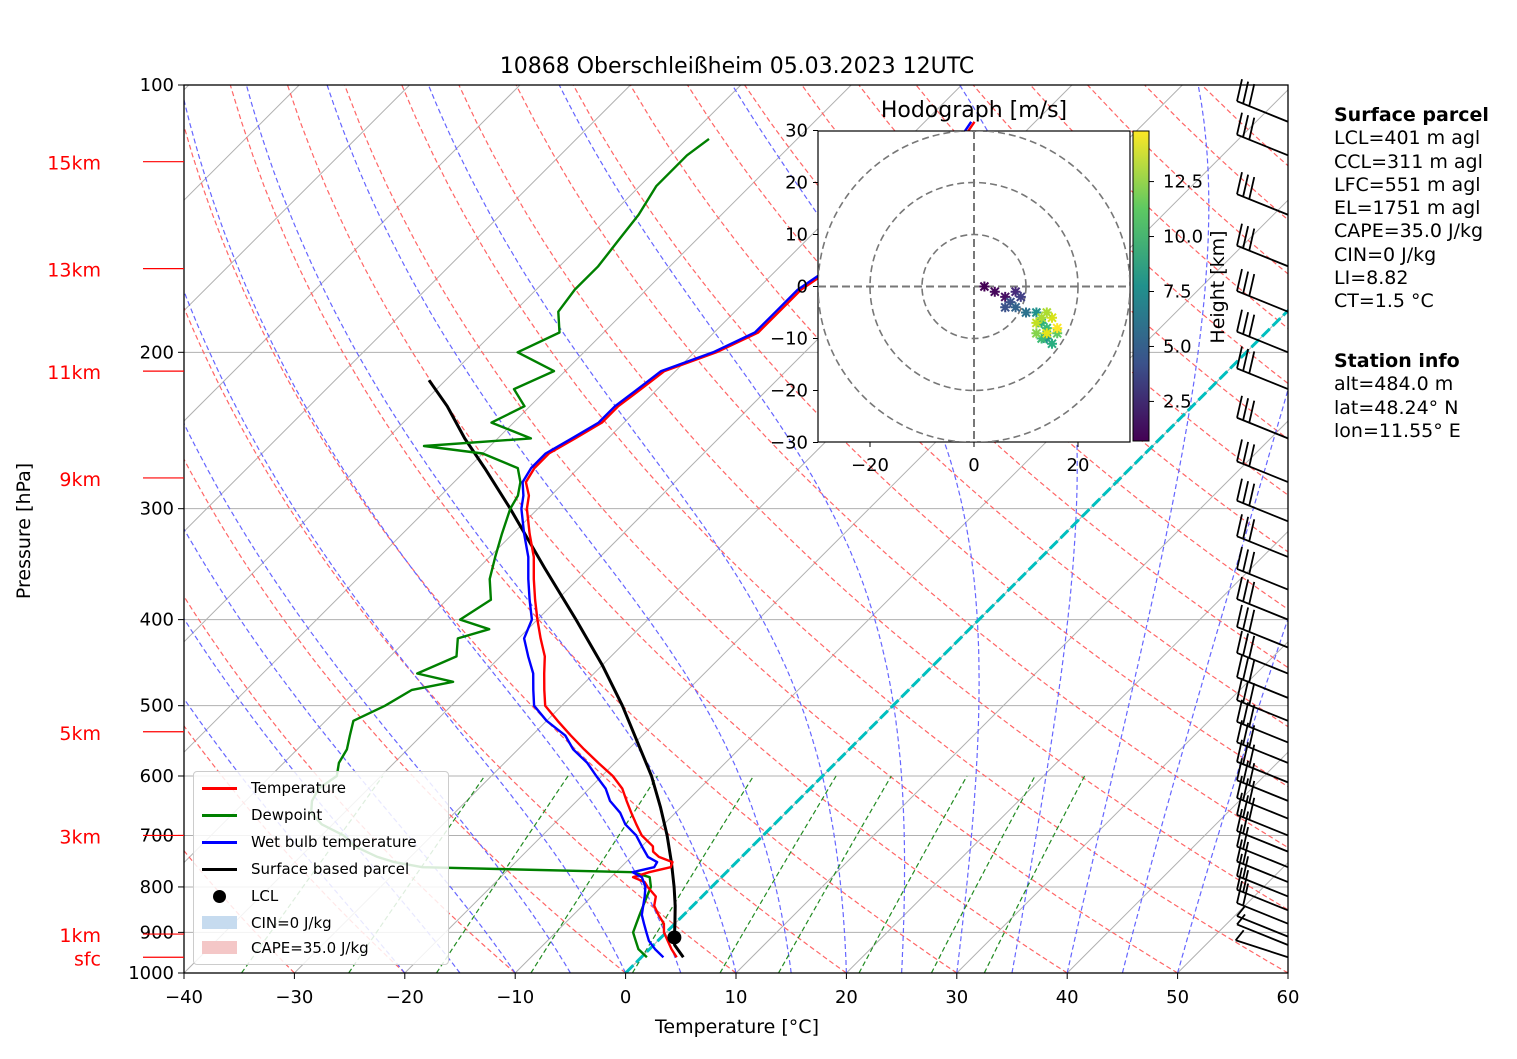 This screenshot has height=1059, width=1517. I want to click on hodograph-y-tick-label: −20, so click(789, 391).